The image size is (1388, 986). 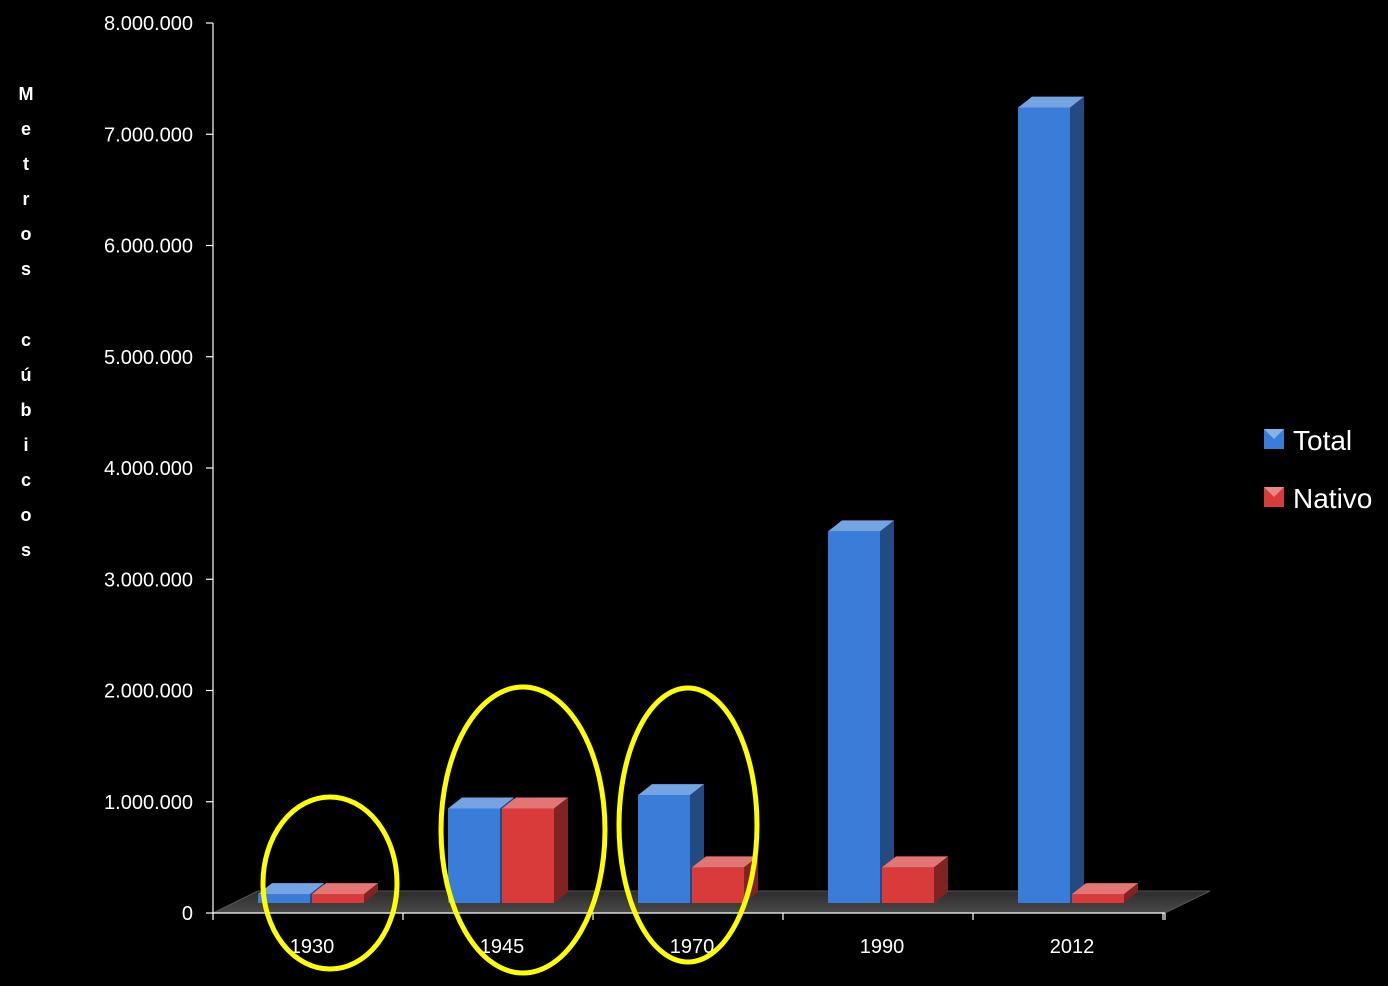 I want to click on x-axis-labels: 1930 1945 1970 1990 2012, so click(x=692, y=947).